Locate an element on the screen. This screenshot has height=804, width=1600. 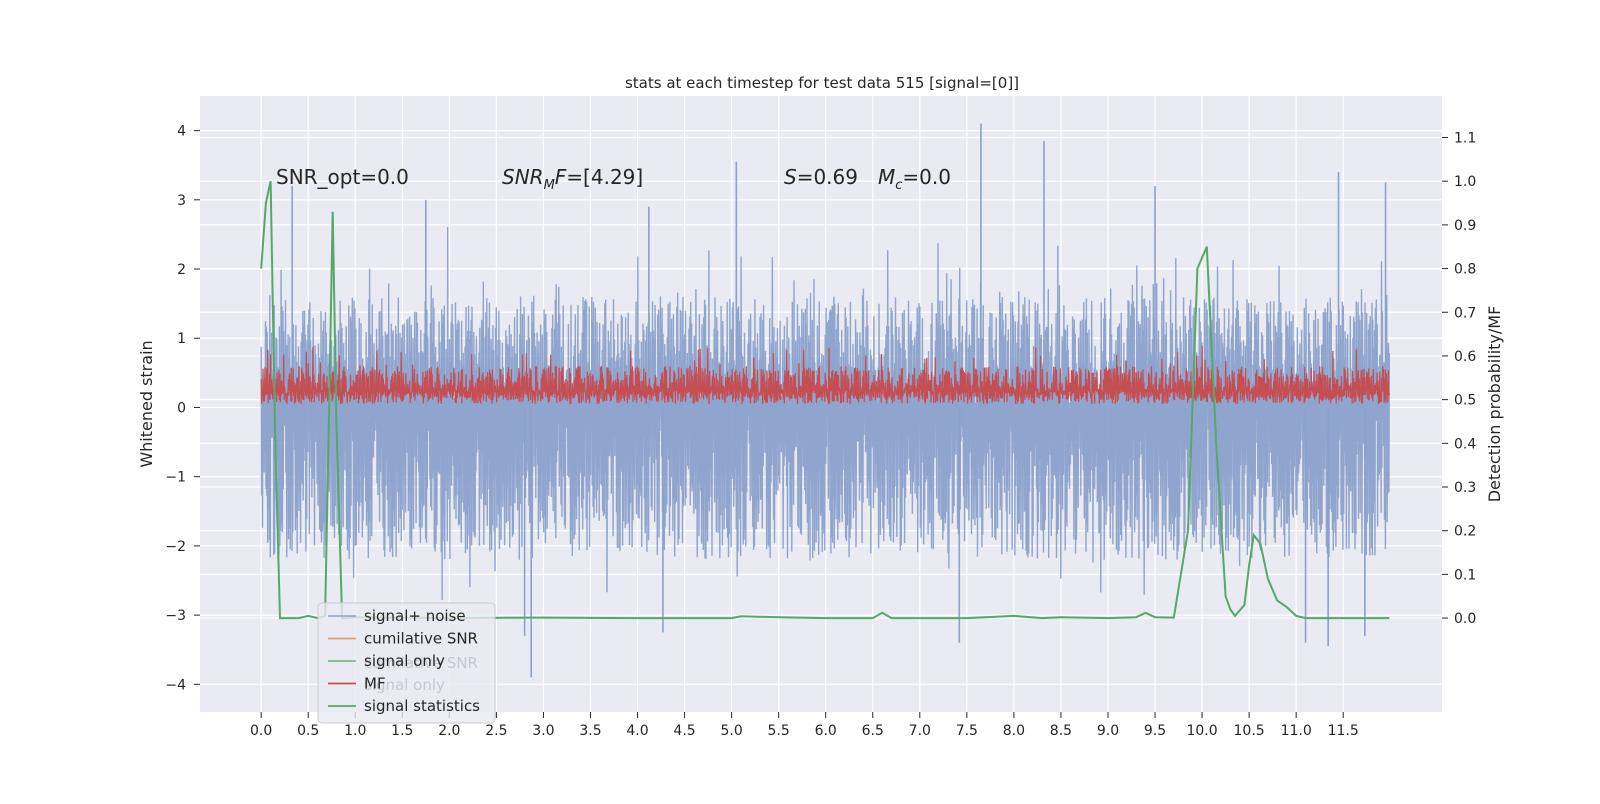
x-tick-label: 3.5 is located at coordinates (590, 731).